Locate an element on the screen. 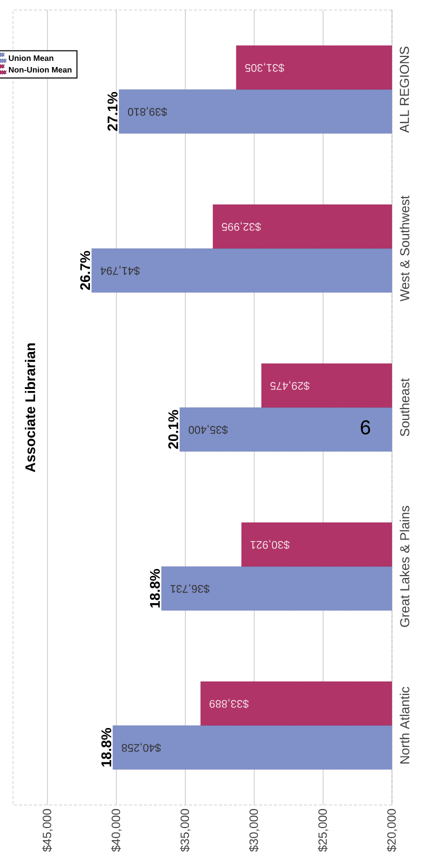 This screenshot has width=422, height=862. y-tick-label: Great Lakes & Plains is located at coordinates (405, 566).